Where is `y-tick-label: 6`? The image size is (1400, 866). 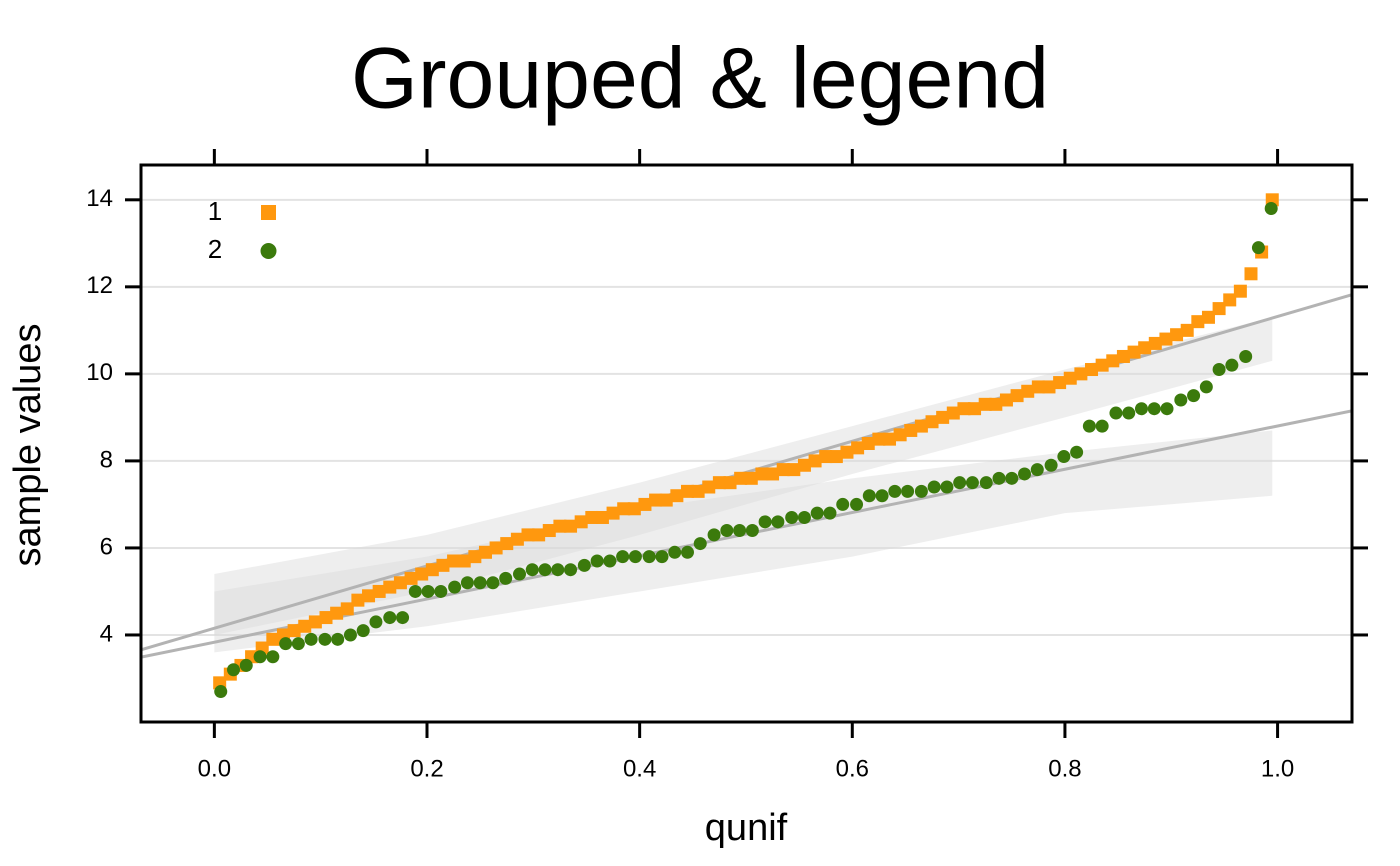 y-tick-label: 6 is located at coordinates (106, 546).